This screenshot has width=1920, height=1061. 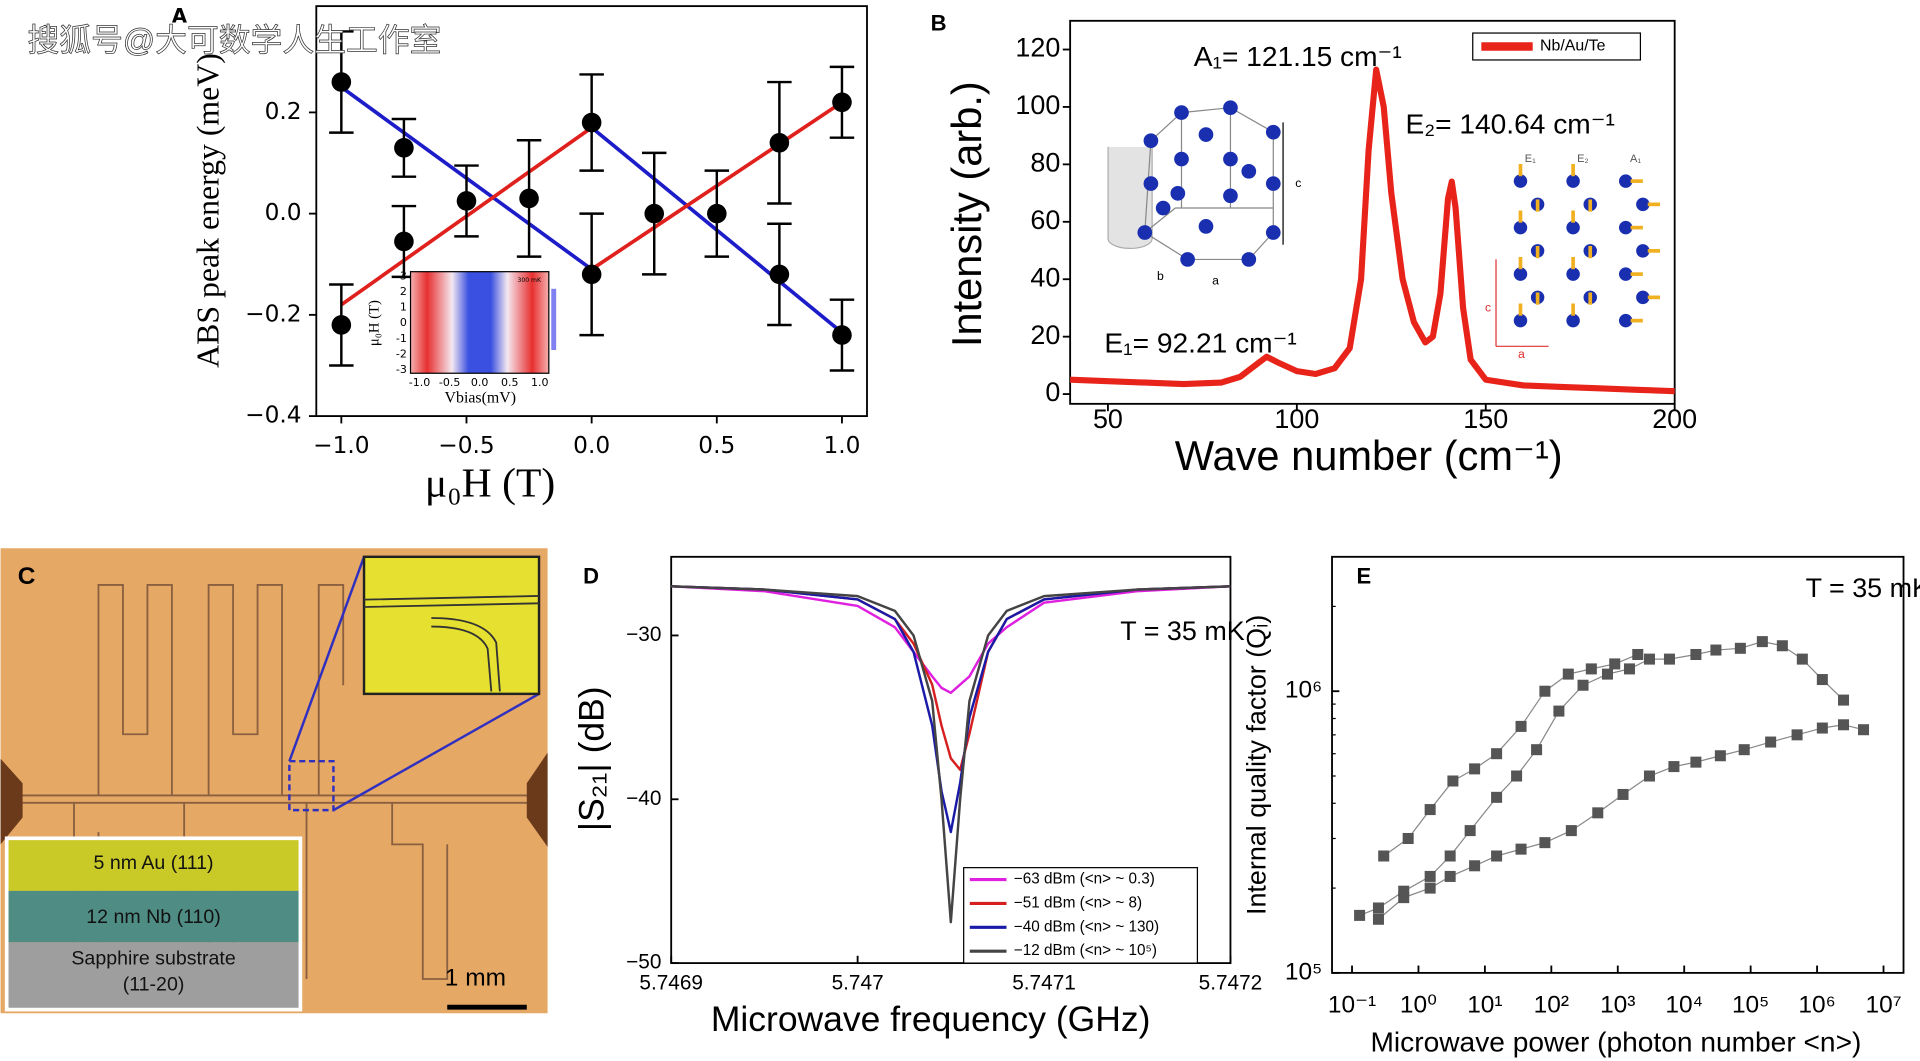 I want to click on cylinder, so click(x=1130, y=198).